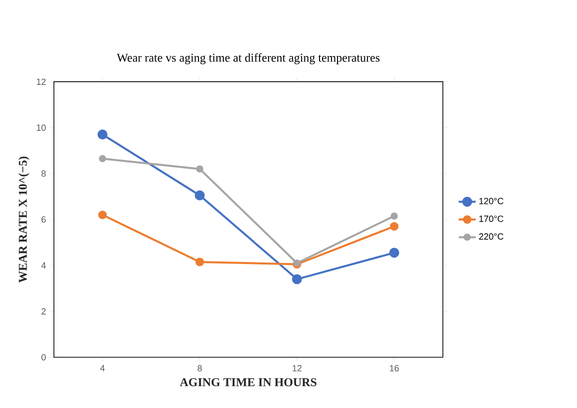  Describe the element at coordinates (44, 219) in the screenshot. I see `y-tick-label: 6` at that location.